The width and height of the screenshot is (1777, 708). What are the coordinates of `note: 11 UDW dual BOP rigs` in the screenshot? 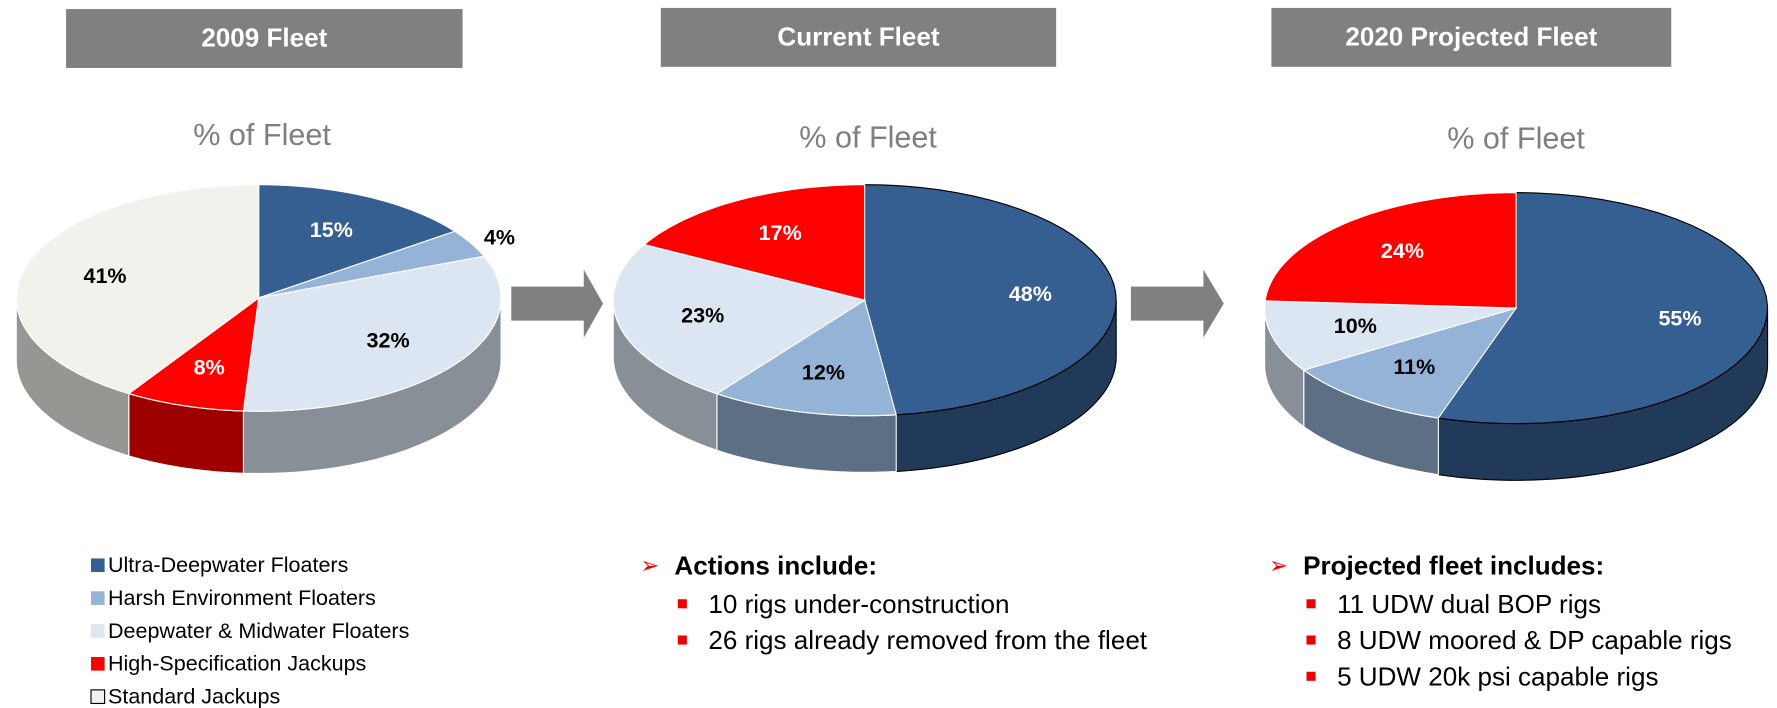 It's located at (1469, 604).